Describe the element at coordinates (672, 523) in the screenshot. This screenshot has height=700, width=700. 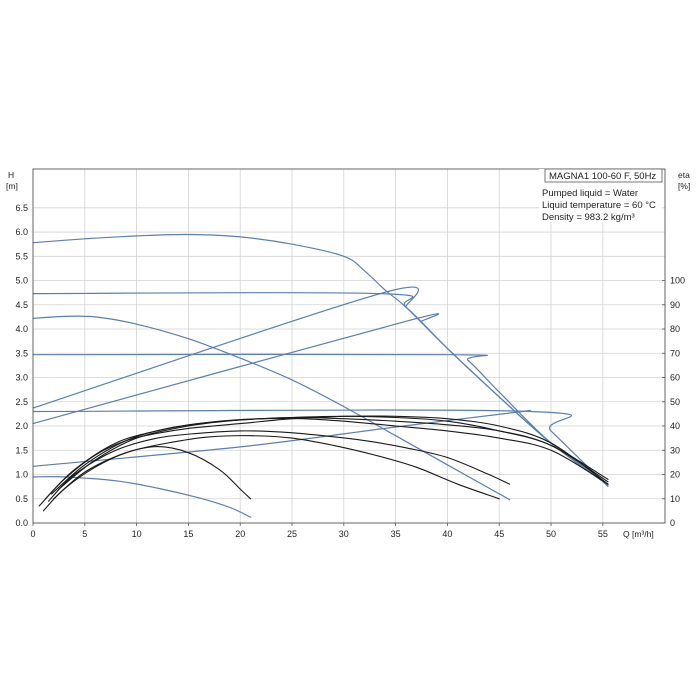
I see `y-right-tick-label: 0` at that location.